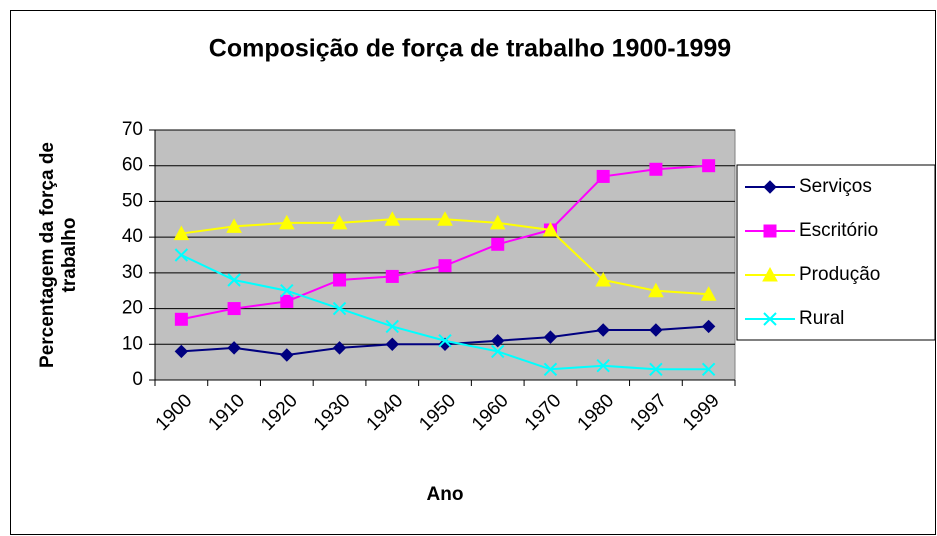 The height and width of the screenshot is (536, 937). What do you see at coordinates (132, 272) in the screenshot?
I see `y-tick-label: 30` at bounding box center [132, 272].